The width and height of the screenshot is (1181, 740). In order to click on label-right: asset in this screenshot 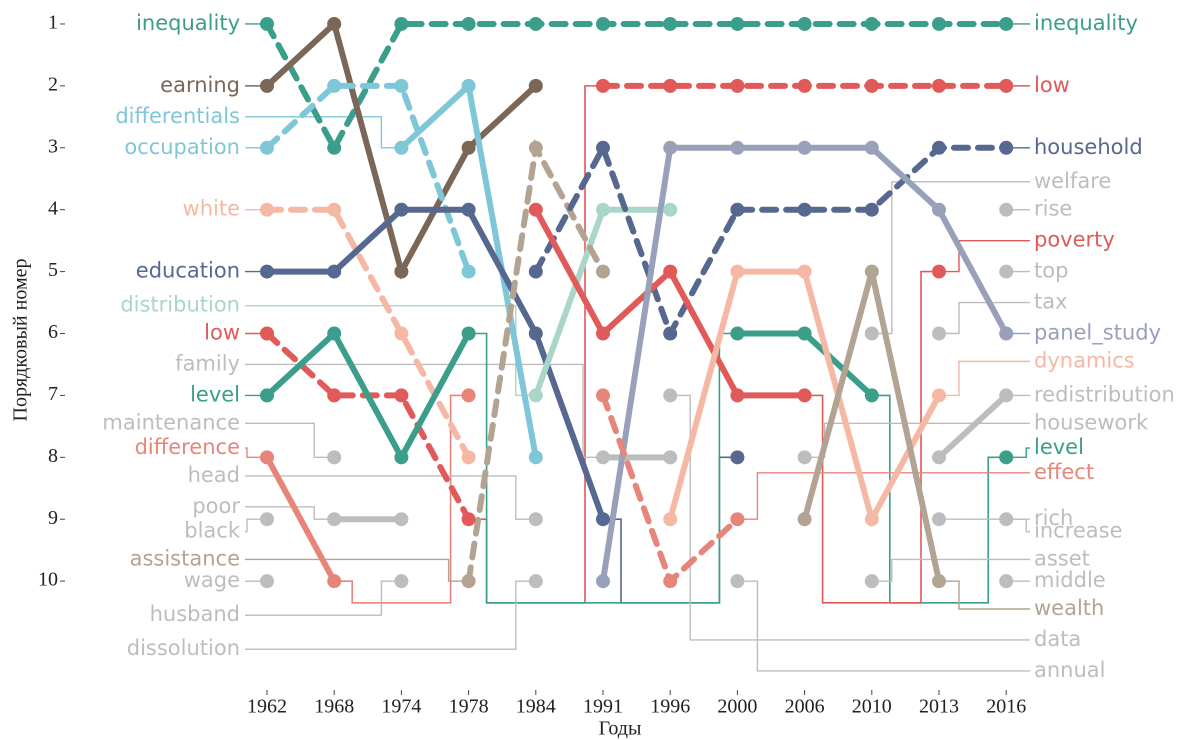, I will do `click(1062, 558)`.